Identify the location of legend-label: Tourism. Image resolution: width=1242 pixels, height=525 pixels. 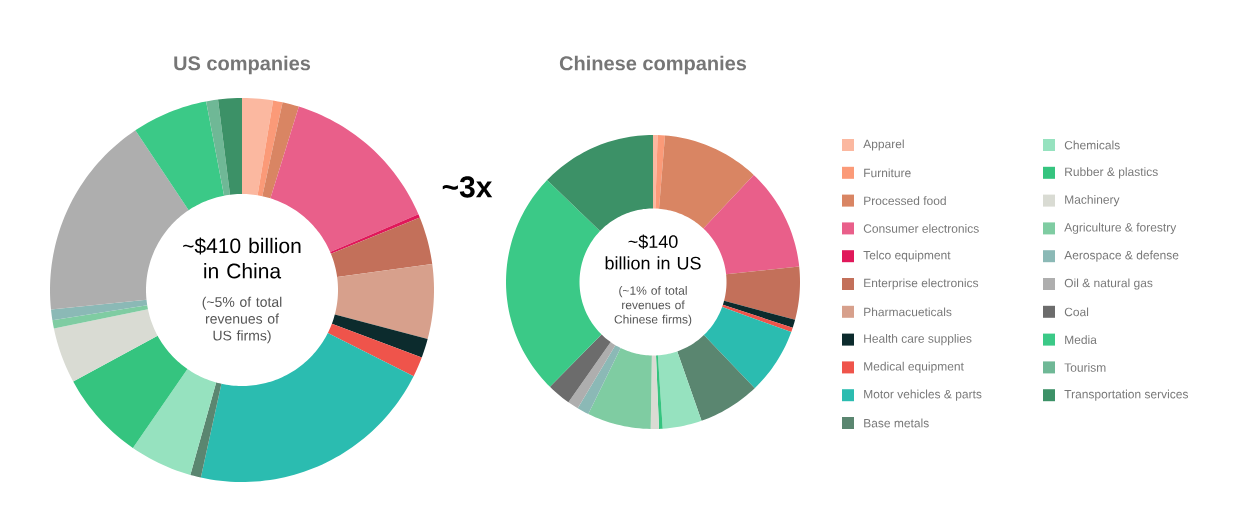
(1085, 367).